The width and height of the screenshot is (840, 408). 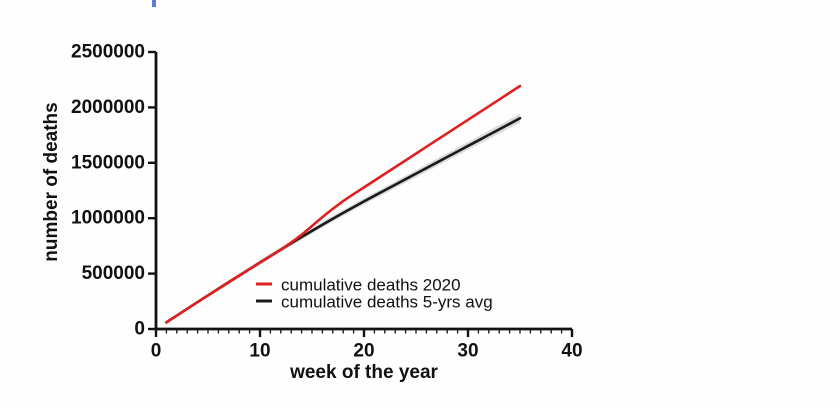 What do you see at coordinates (108, 162) in the screenshot?
I see `y-tick-label: 1500000` at bounding box center [108, 162].